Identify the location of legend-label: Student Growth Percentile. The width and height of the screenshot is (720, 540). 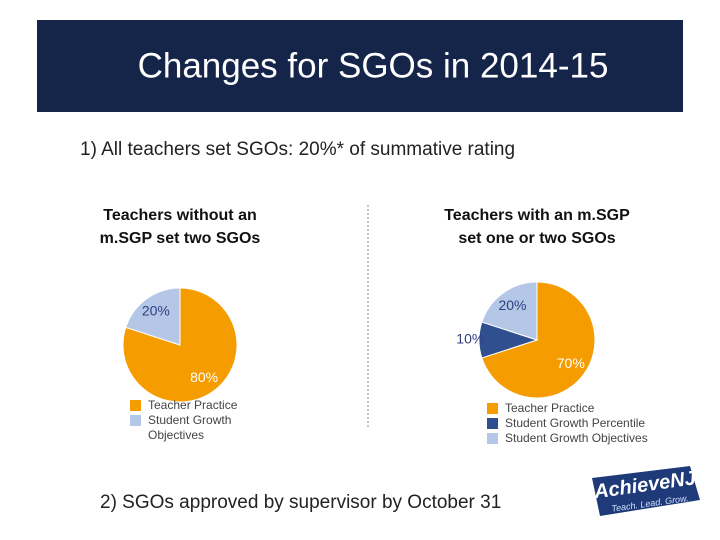
(575, 423).